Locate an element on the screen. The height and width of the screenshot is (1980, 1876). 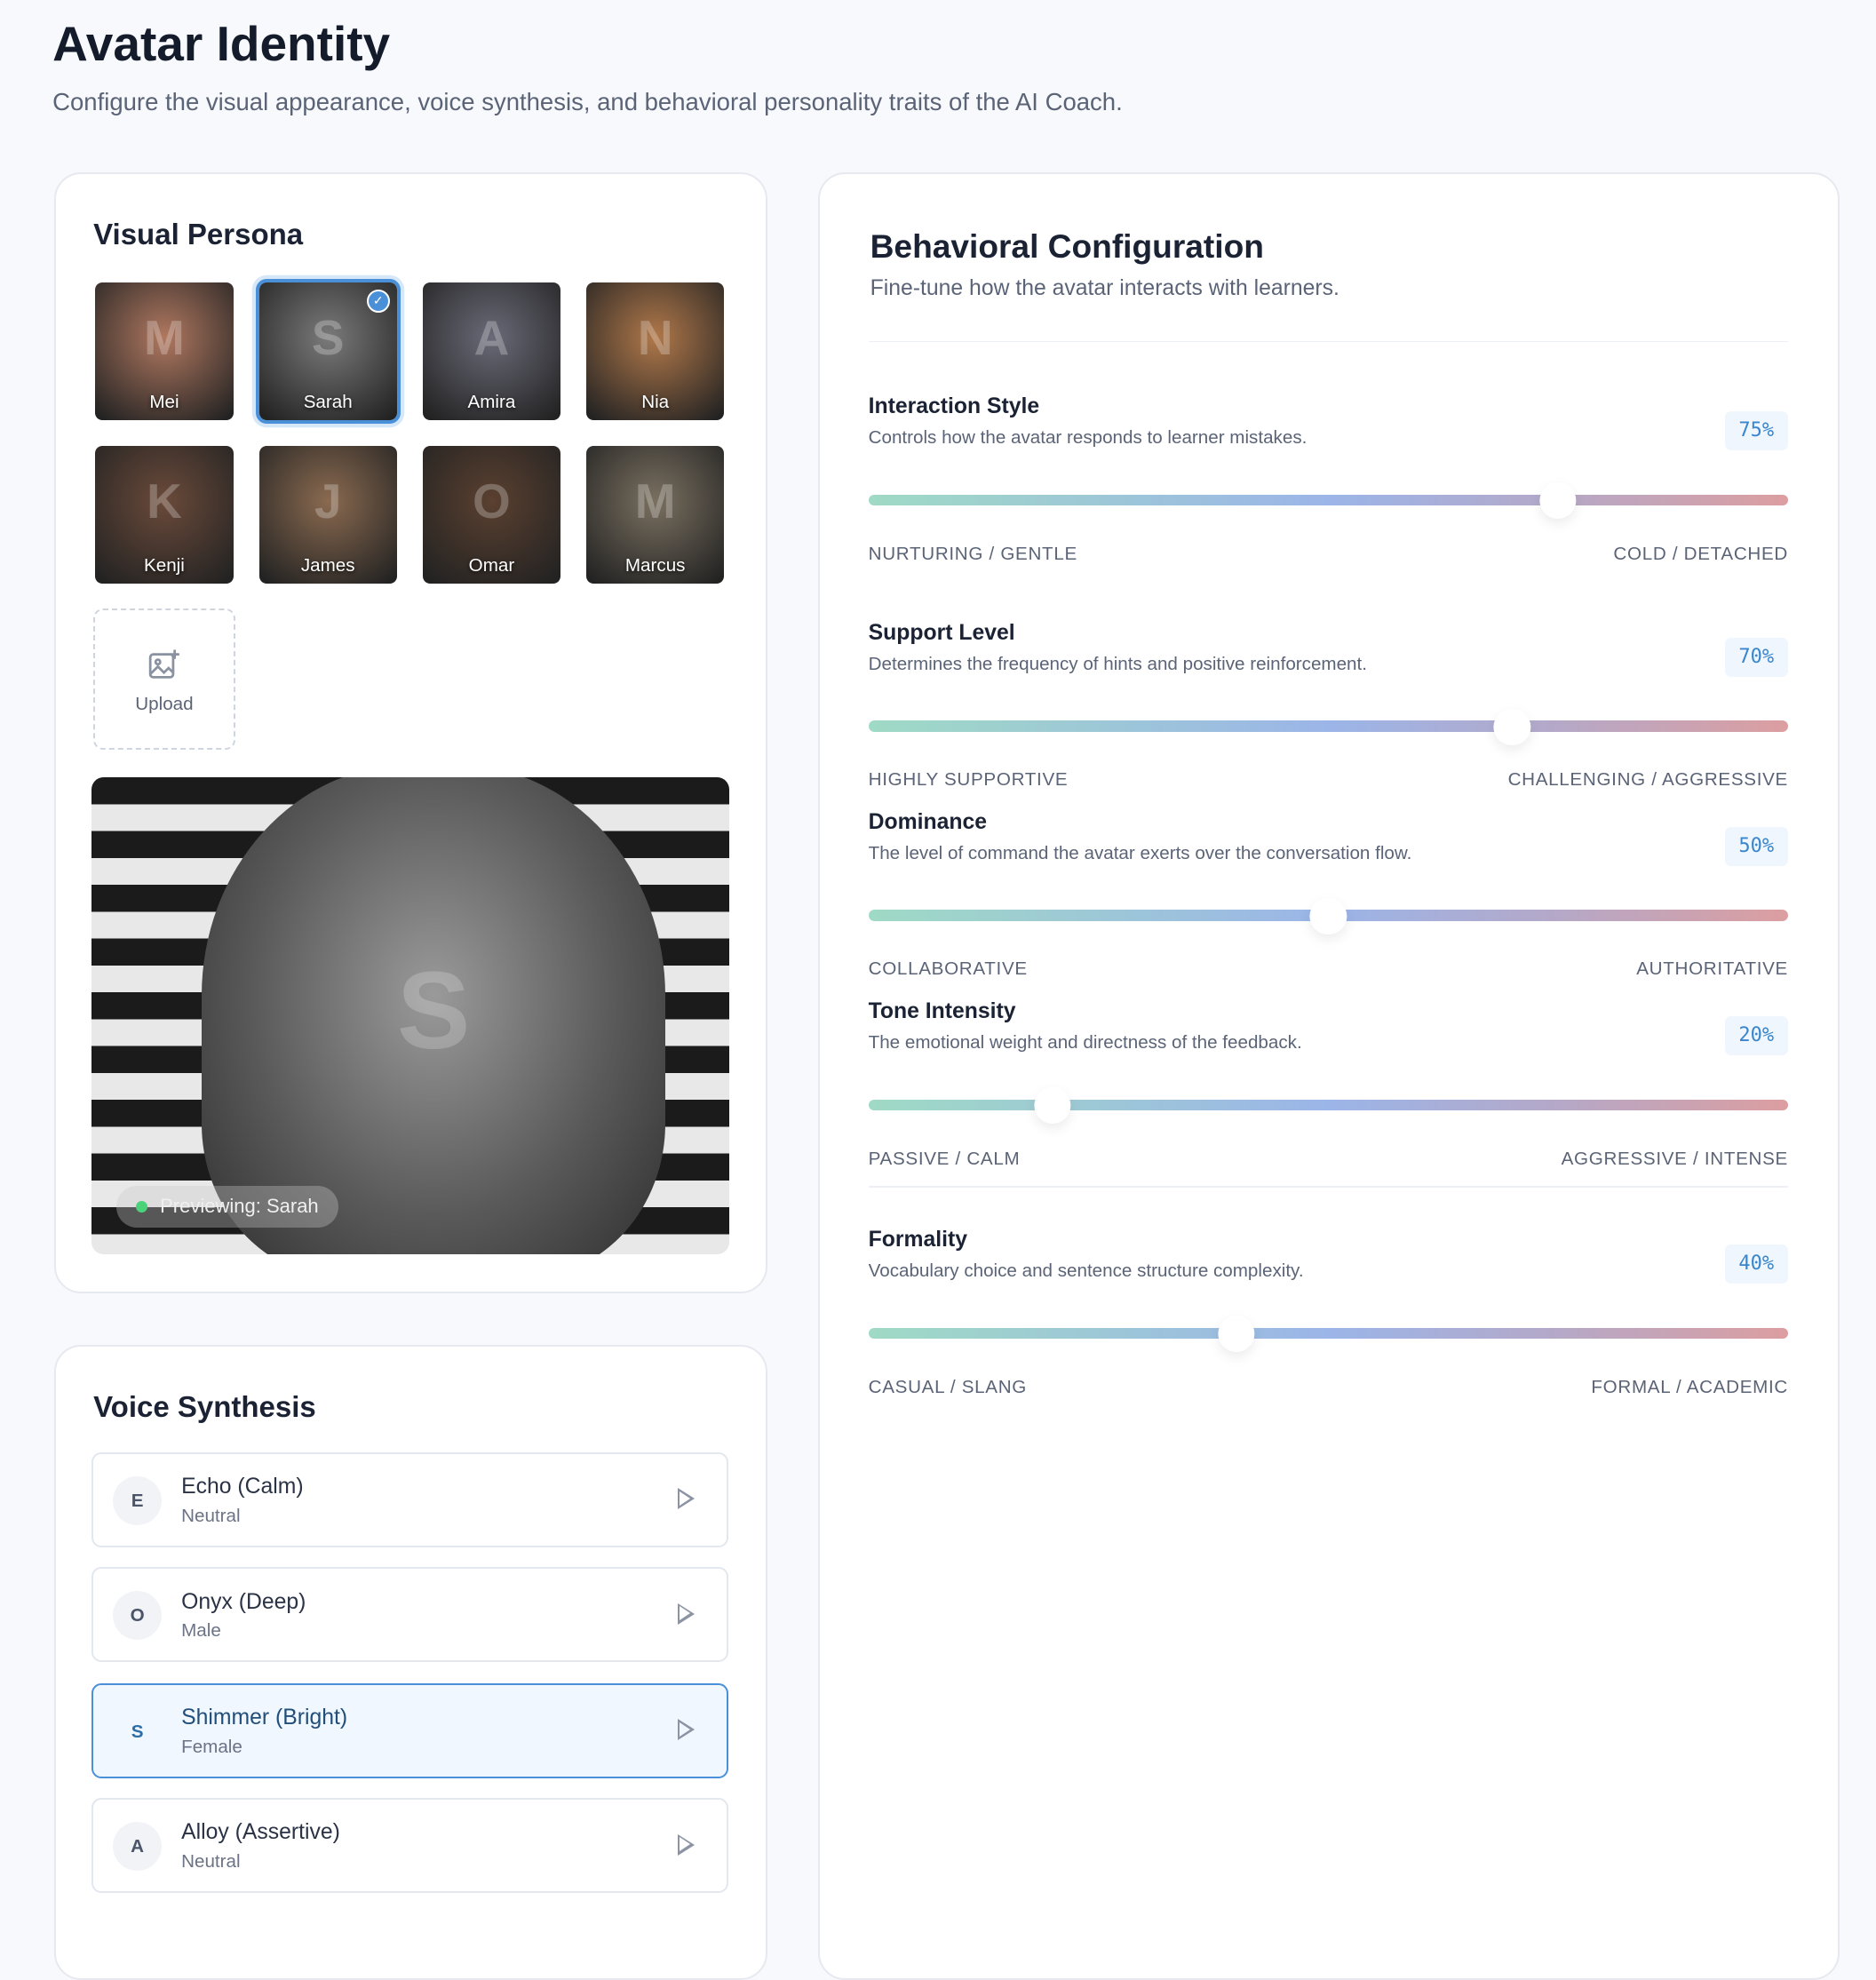
avatar-option-amira: A Amira is located at coordinates (492, 351).